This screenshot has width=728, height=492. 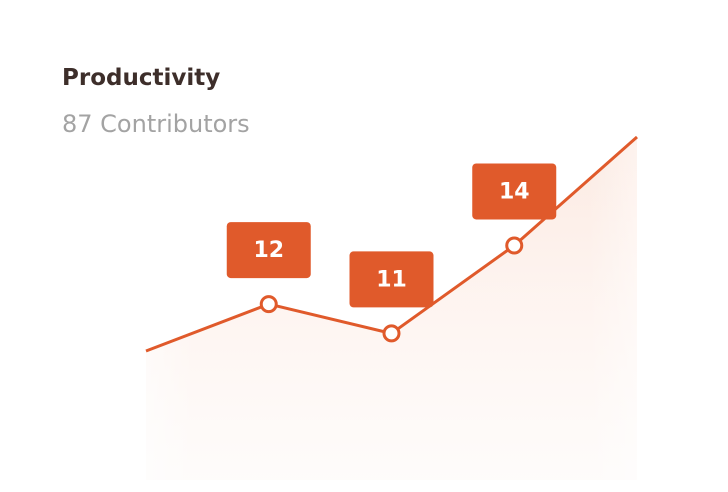 What do you see at coordinates (141, 78) in the screenshot?
I see `chart-title: Productivity` at bounding box center [141, 78].